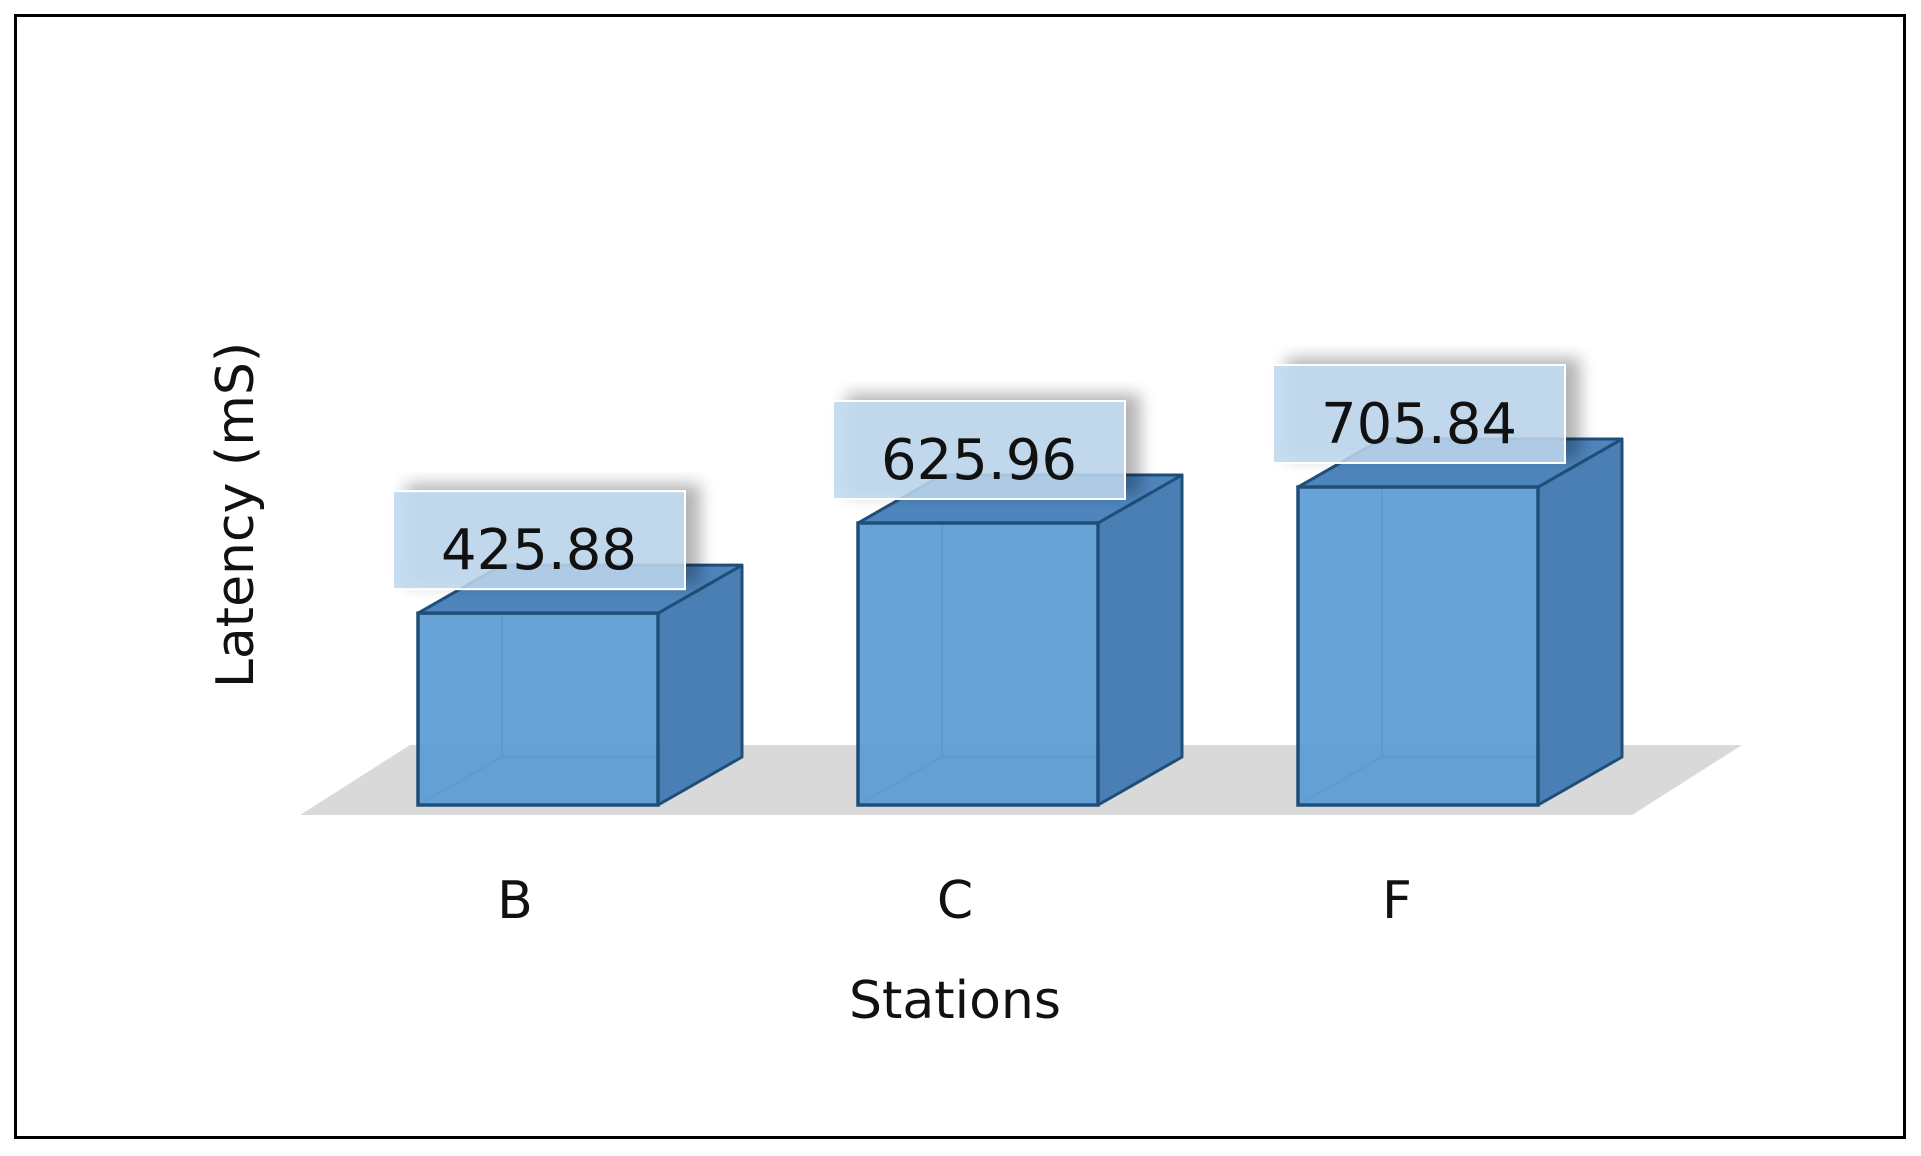 The image size is (1921, 1156). I want to click on data-label-c: 625.96, so click(979, 450).